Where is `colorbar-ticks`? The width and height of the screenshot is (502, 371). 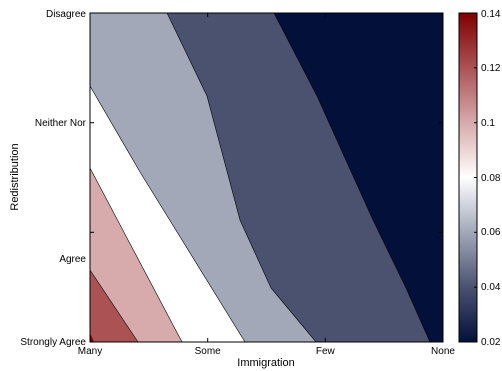
colorbar-ticks is located at coordinates (475, 177).